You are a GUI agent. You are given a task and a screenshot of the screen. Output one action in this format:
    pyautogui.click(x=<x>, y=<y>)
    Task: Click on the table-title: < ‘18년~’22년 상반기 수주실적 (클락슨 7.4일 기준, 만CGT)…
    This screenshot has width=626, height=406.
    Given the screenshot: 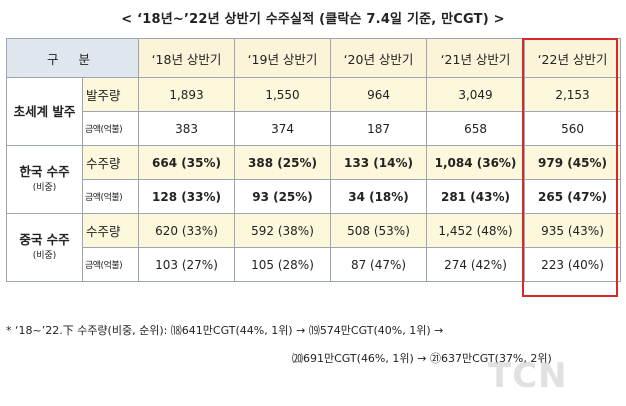 What is the action you would take?
    pyautogui.click(x=313, y=19)
    